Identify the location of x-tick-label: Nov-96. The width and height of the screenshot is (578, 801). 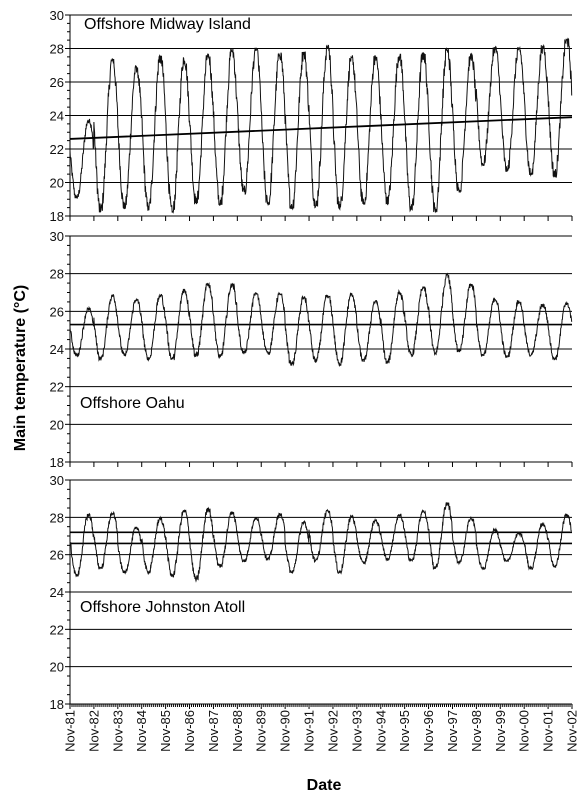
(428, 731).